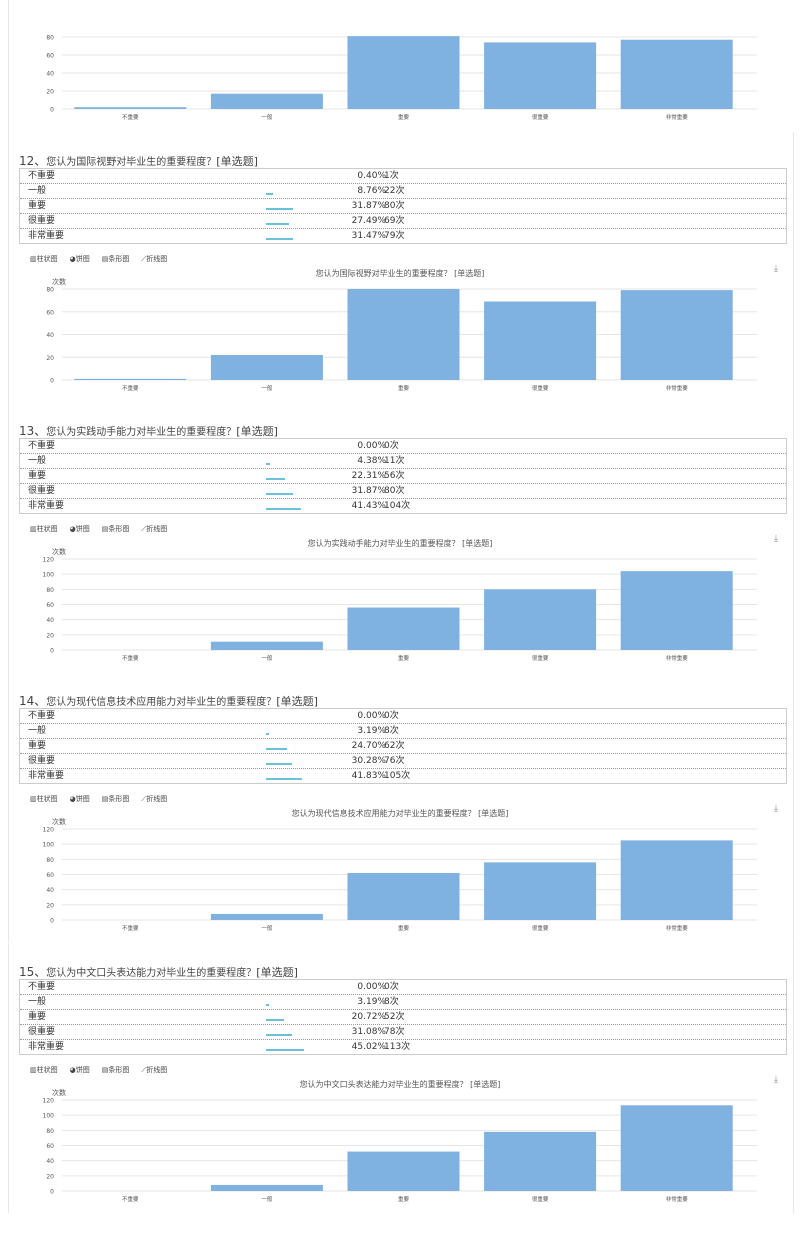  I want to click on option-count: 52次, so click(394, 1017).